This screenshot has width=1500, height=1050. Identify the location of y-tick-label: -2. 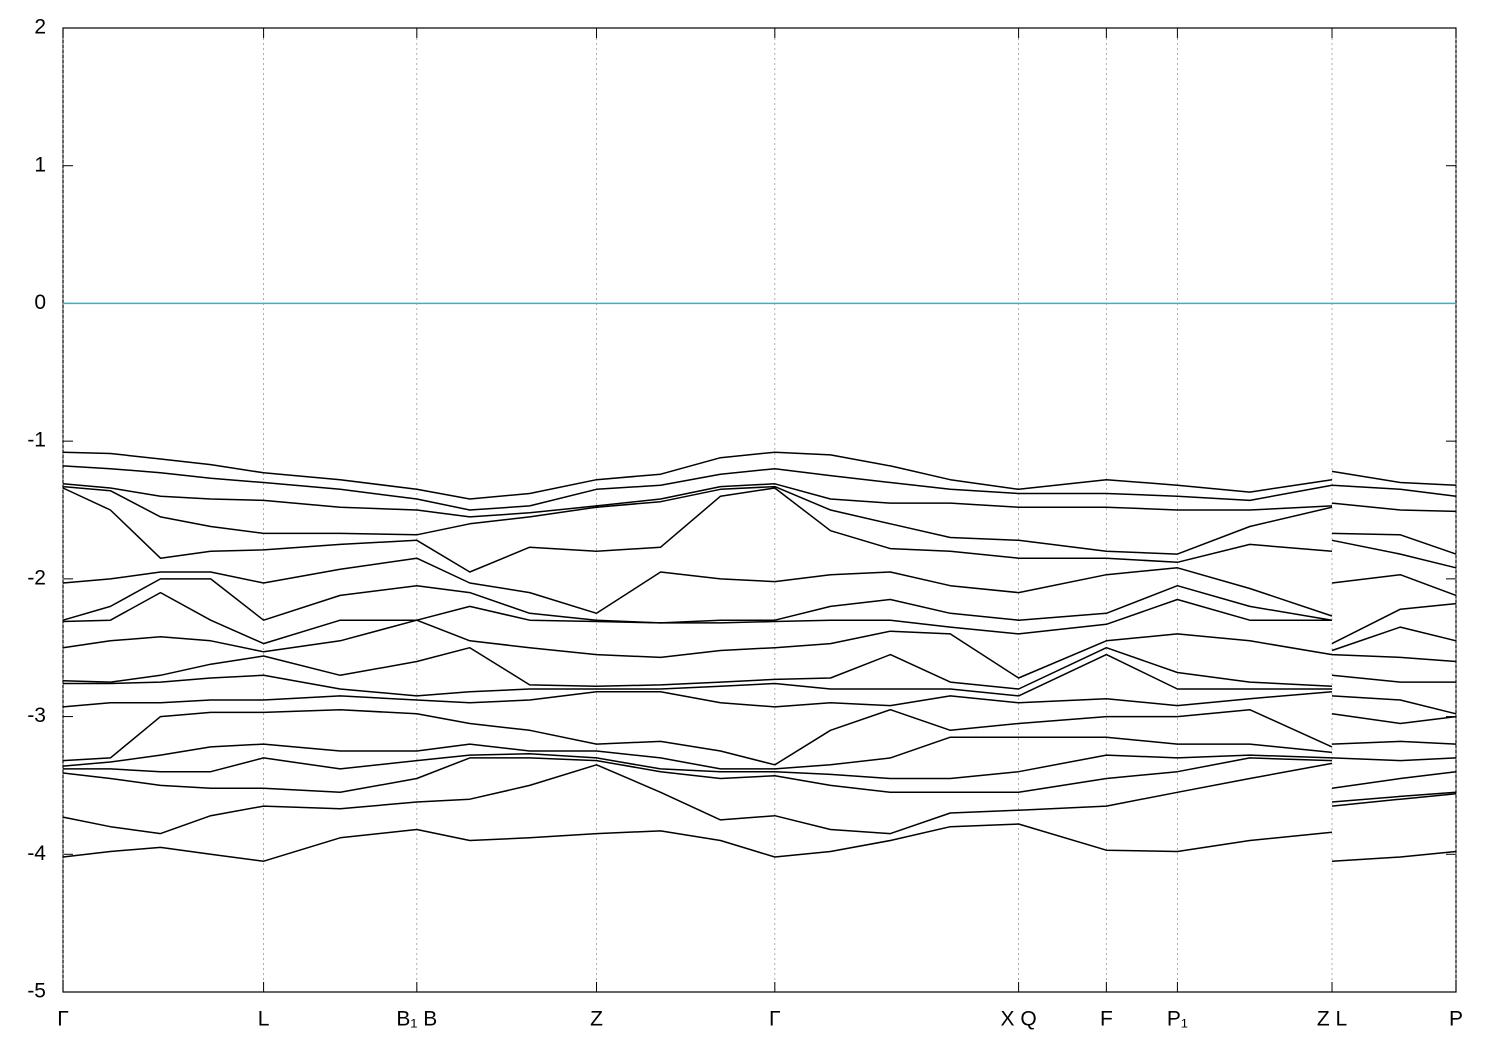
(36, 577).